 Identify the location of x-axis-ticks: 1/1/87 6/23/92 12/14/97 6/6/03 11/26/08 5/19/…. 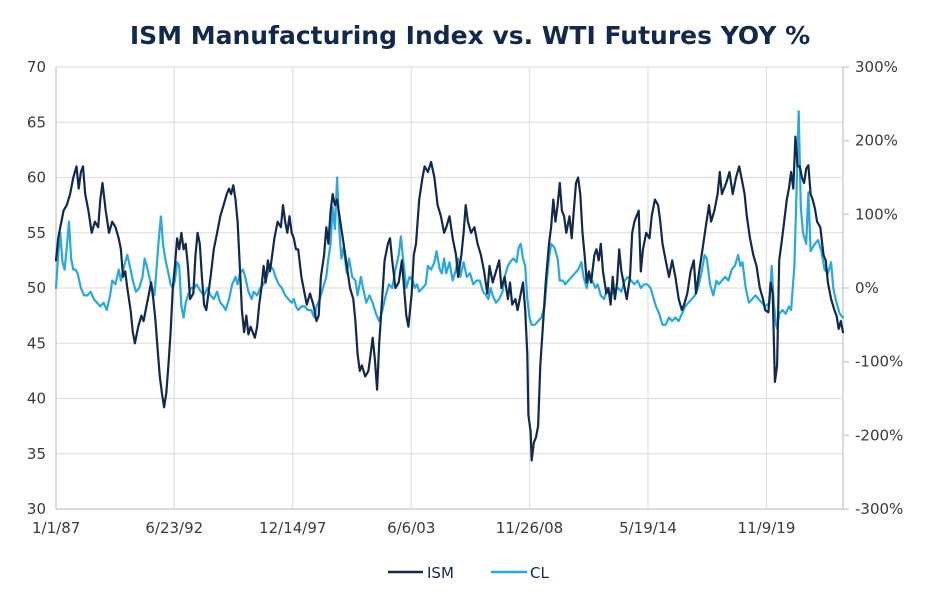
(413, 528).